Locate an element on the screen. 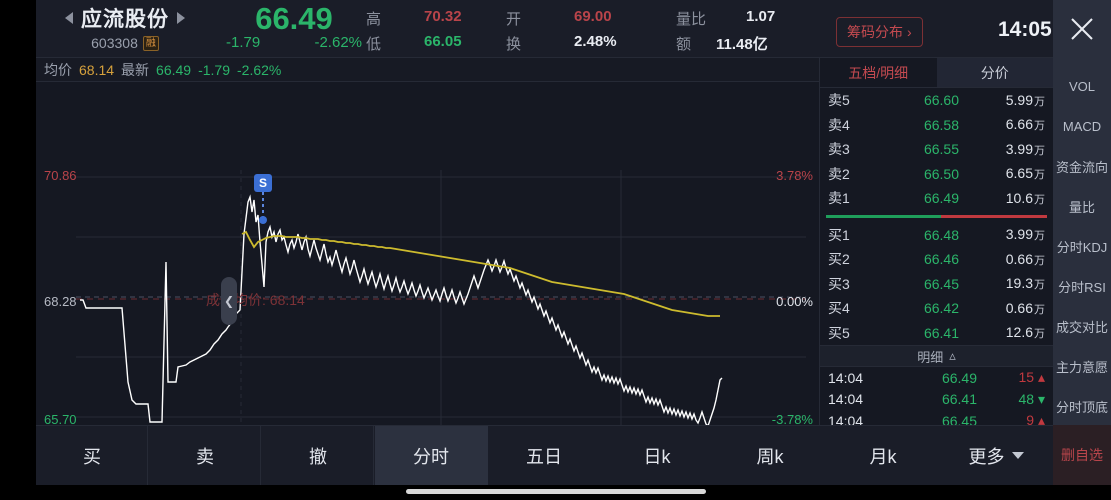 Image resolution: width=1111 pixels, height=500 pixels. remove-watchlist-button: 删自选 is located at coordinates (1082, 455).